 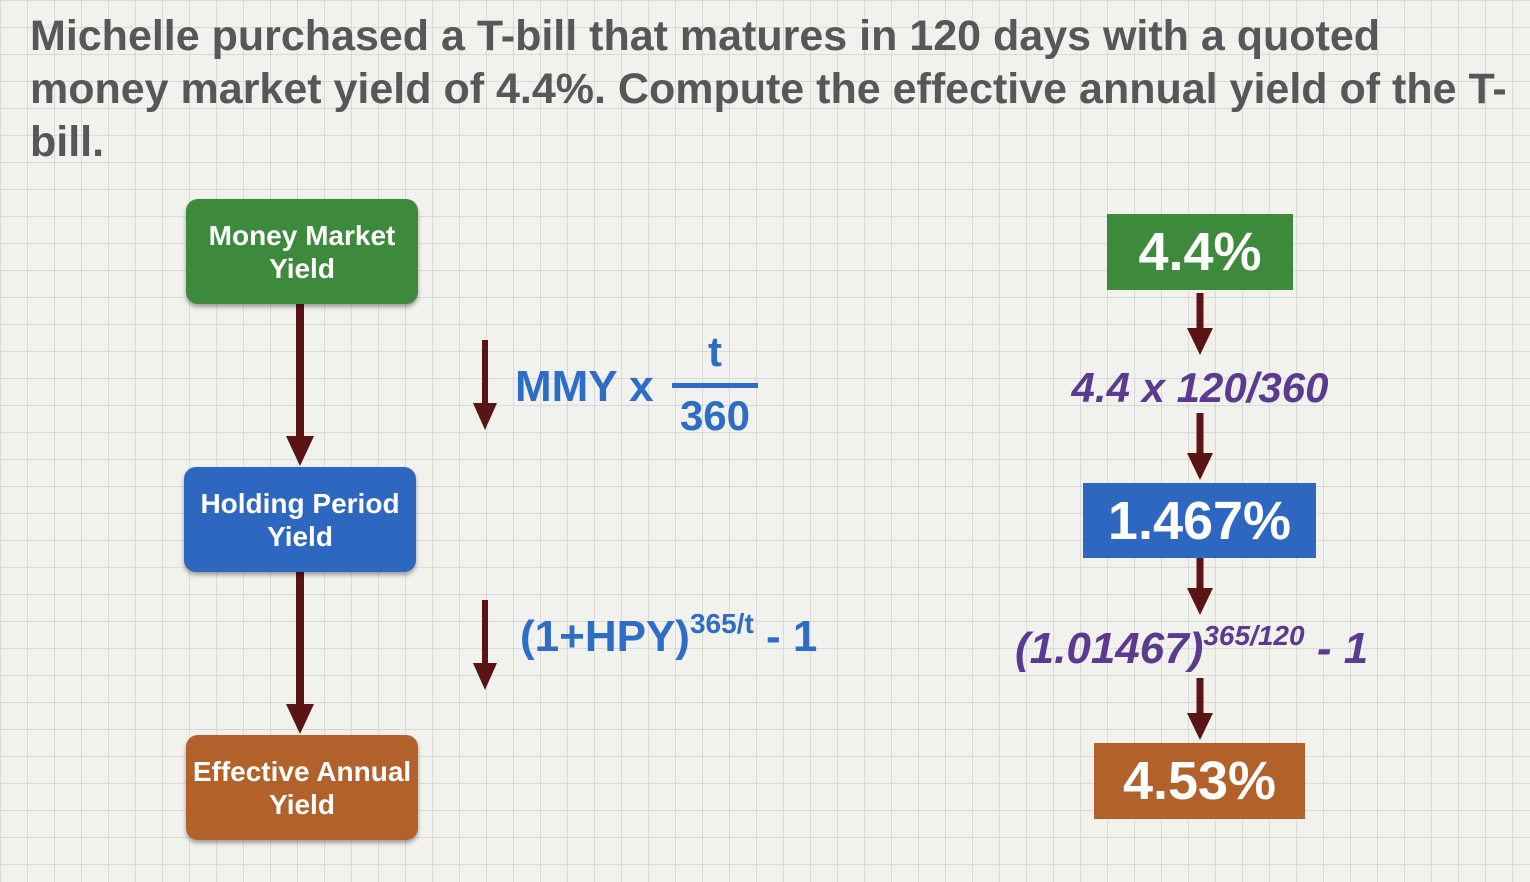 I want to click on formula-hpy-exponent: 365/t, so click(x=721, y=623).